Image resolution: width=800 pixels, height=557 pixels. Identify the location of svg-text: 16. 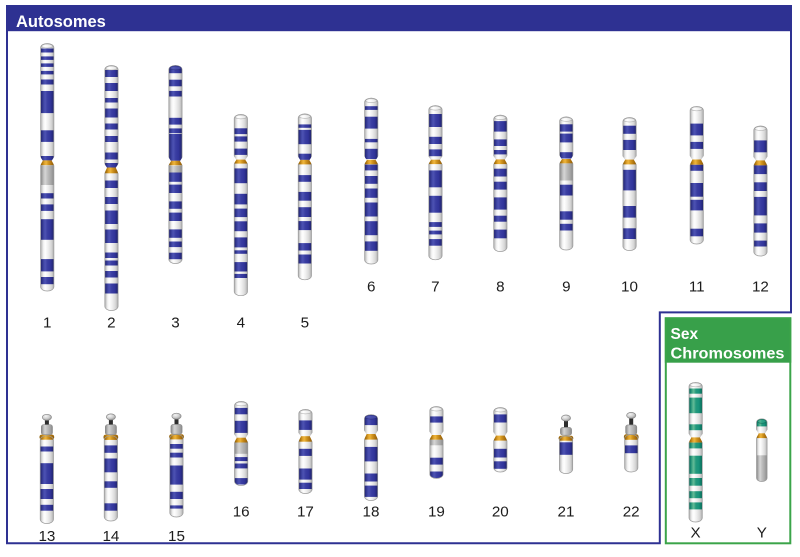
(241, 512).